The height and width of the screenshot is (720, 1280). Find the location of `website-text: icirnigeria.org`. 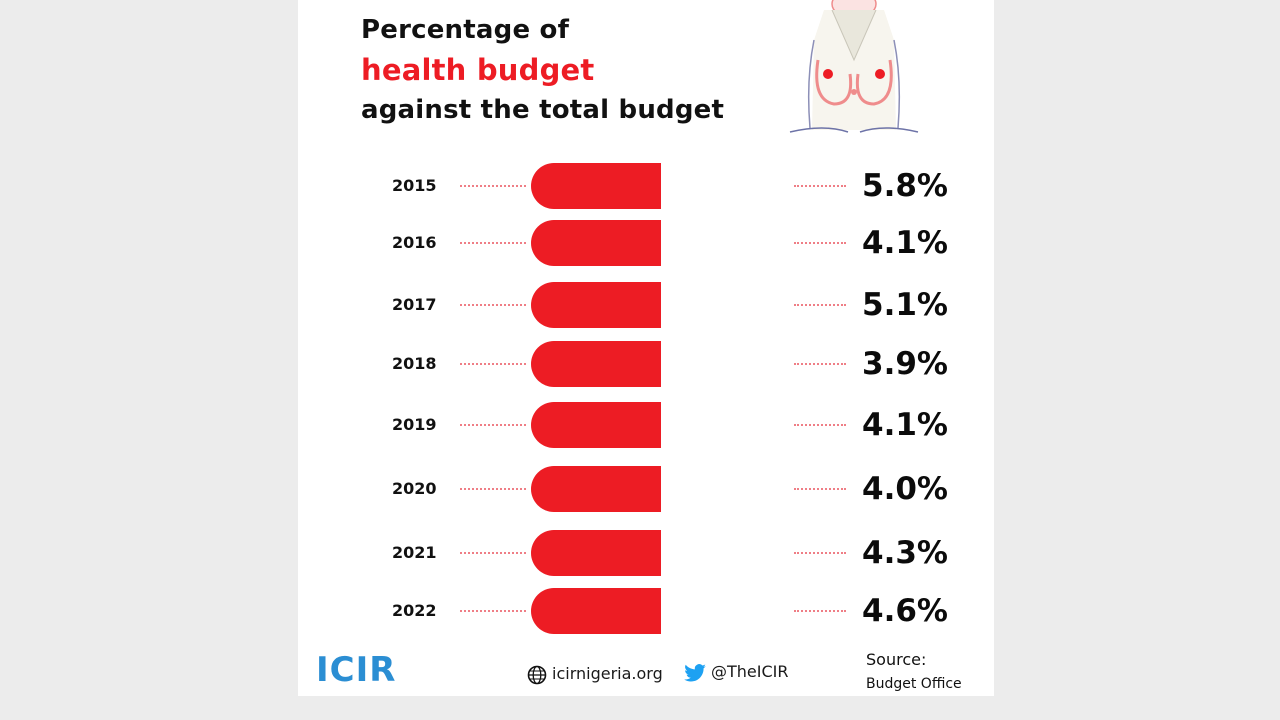

website-text: icirnigeria.org is located at coordinates (607, 673).